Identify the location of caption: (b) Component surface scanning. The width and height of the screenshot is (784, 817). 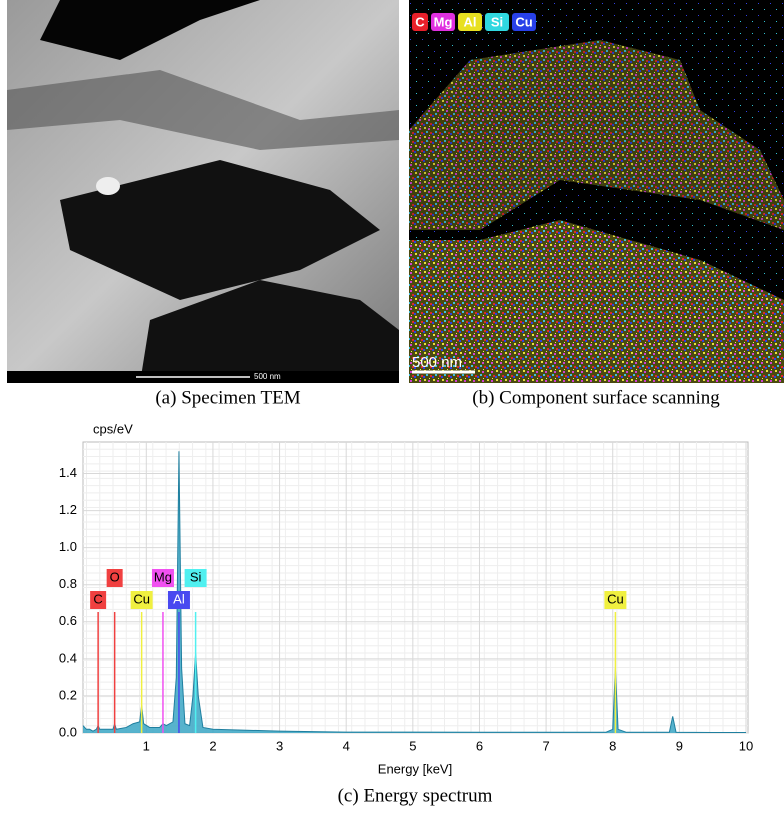
(596, 397).